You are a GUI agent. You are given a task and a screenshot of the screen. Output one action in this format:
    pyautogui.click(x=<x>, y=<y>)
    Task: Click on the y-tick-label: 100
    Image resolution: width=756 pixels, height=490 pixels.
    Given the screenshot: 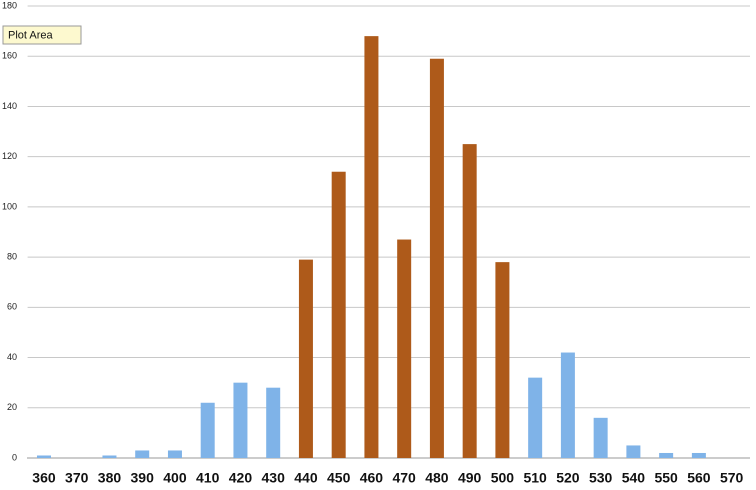 What is the action you would take?
    pyautogui.click(x=9, y=206)
    